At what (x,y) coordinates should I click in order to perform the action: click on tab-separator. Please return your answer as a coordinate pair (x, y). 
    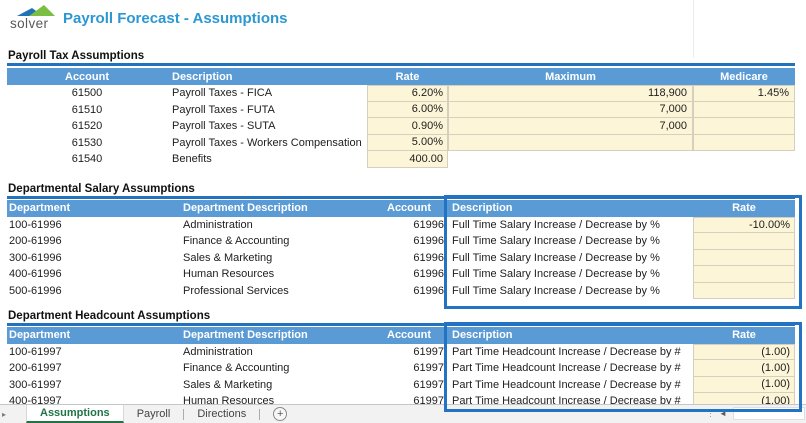
    Looking at the image, I should click on (260, 414).